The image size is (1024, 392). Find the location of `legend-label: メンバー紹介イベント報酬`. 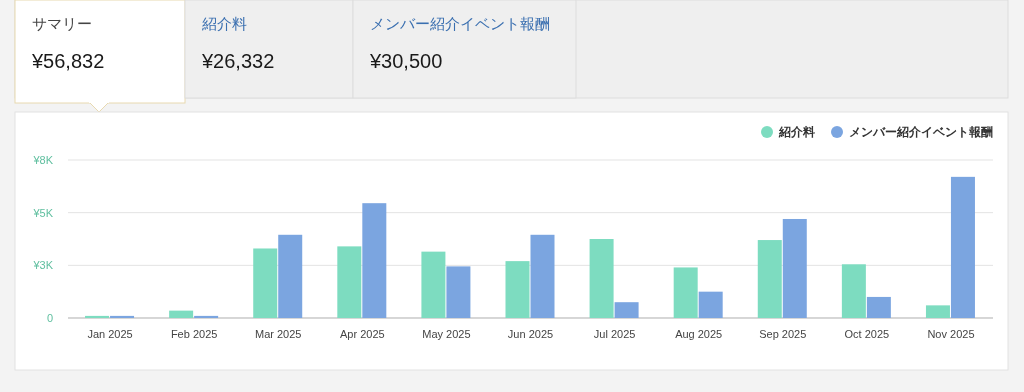

legend-label: メンバー紹介イベント報酬 is located at coordinates (921, 132).